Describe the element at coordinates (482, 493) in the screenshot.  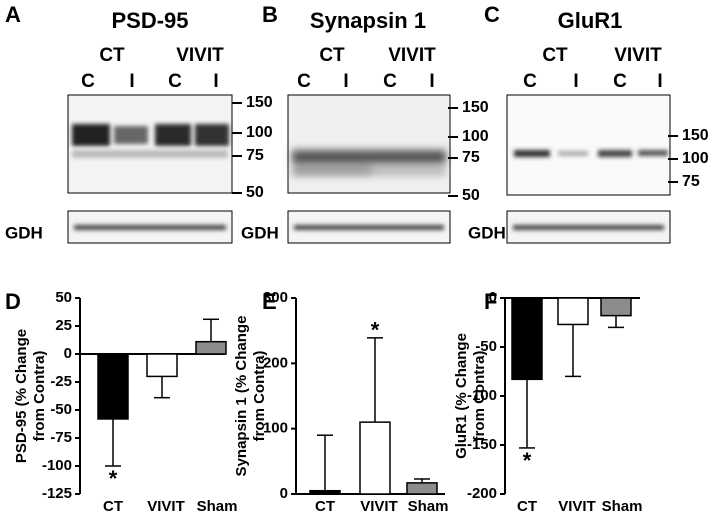
I see `y-tick-label: -200` at that location.